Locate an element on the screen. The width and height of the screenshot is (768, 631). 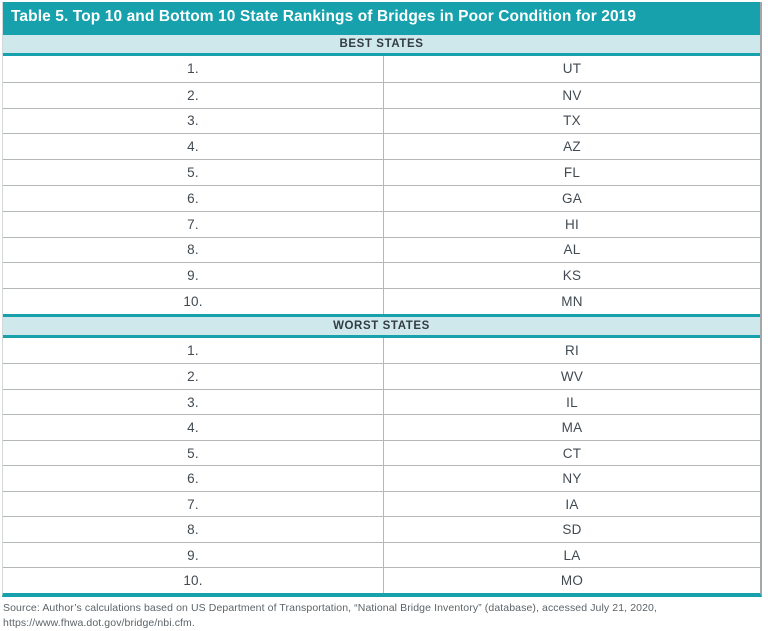
table-row: 2. NV is located at coordinates (381, 94).